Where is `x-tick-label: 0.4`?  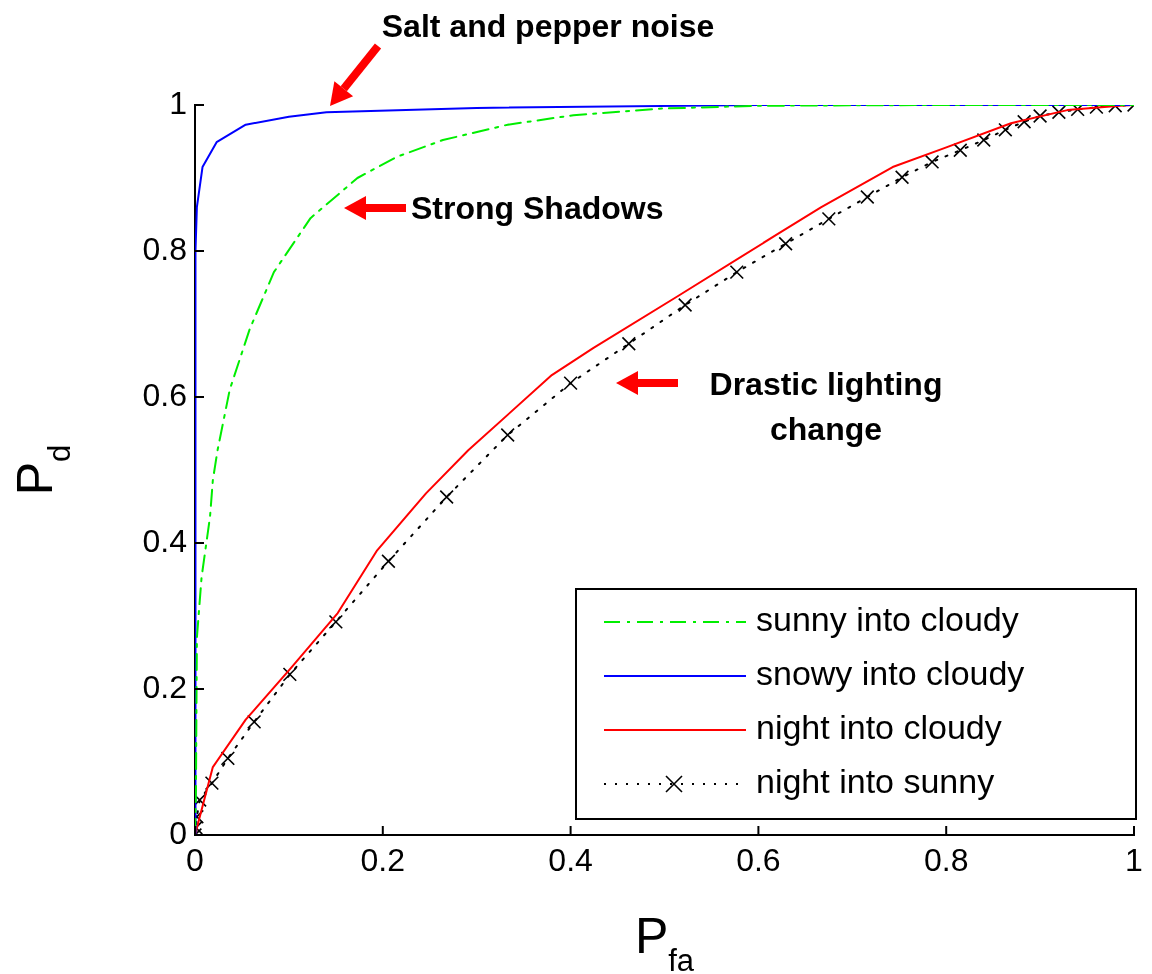
x-tick-label: 0.4 is located at coordinates (570, 860).